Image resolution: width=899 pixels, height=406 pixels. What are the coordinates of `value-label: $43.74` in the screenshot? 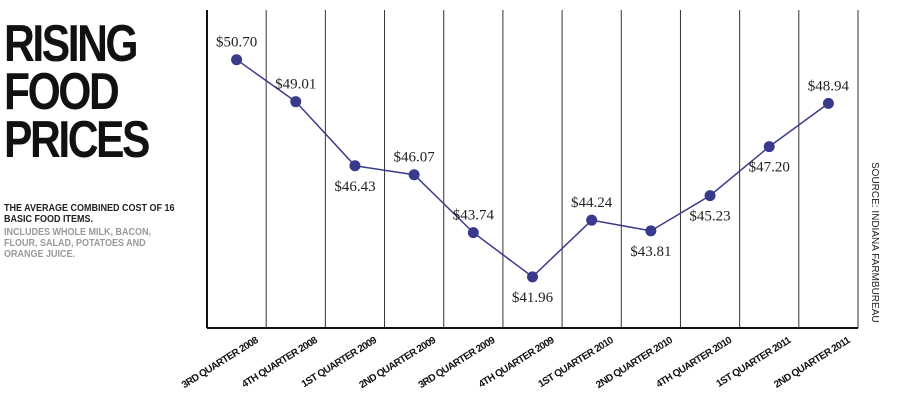 It's located at (474, 216).